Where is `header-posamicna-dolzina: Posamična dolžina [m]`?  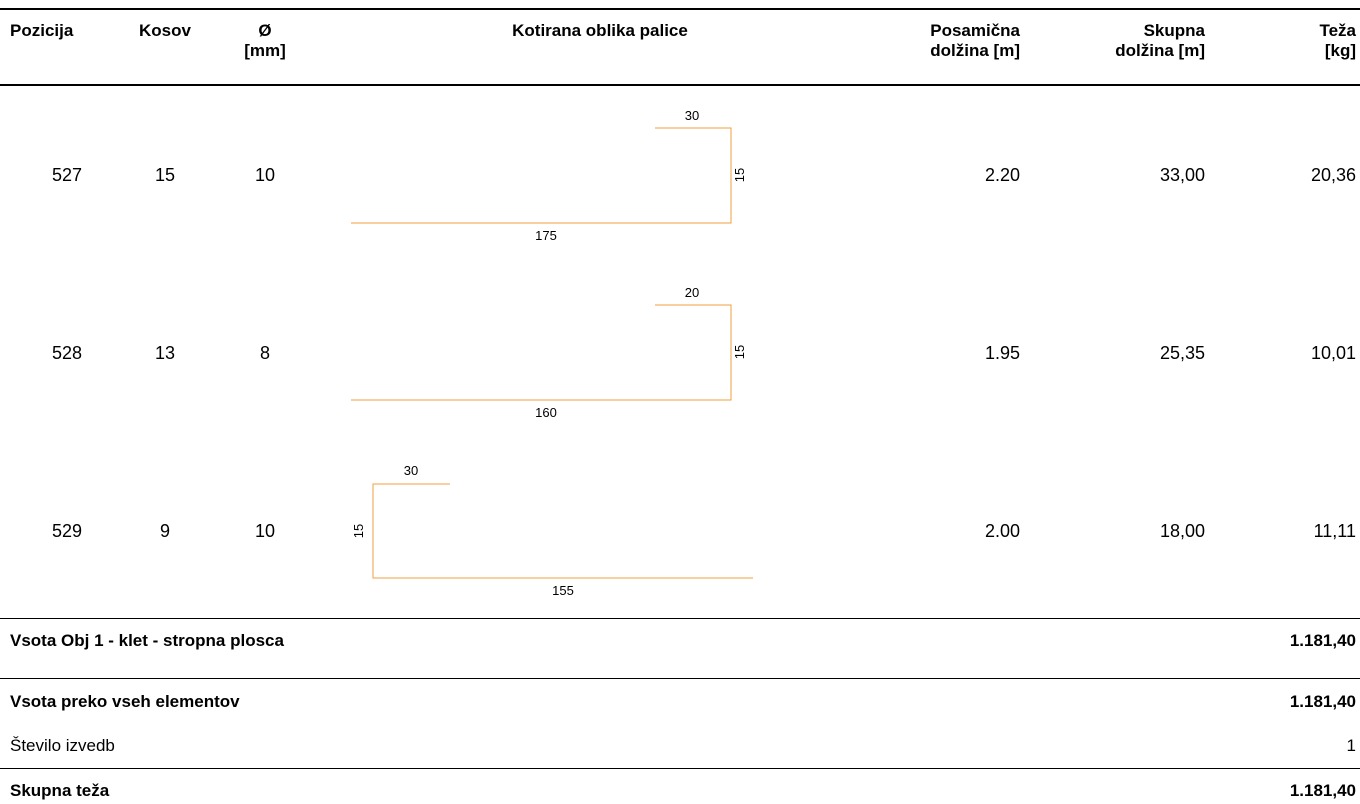 header-posamicna-dolzina: Posamična dolžina [m] is located at coordinates (975, 40).